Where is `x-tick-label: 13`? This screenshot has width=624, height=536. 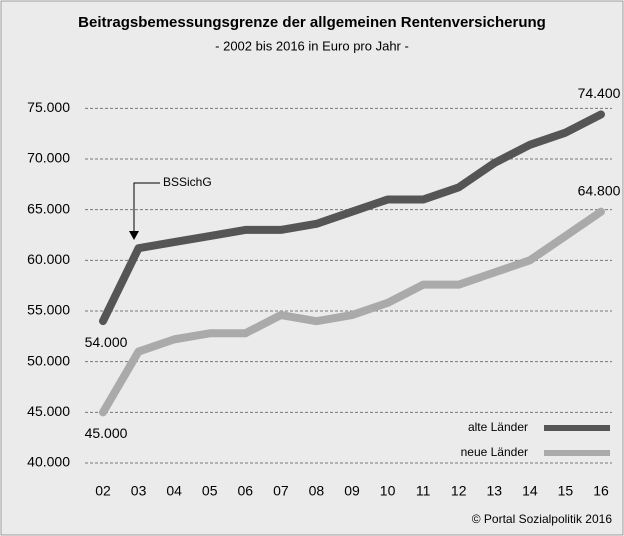 x-tick-label: 13 is located at coordinates (494, 491).